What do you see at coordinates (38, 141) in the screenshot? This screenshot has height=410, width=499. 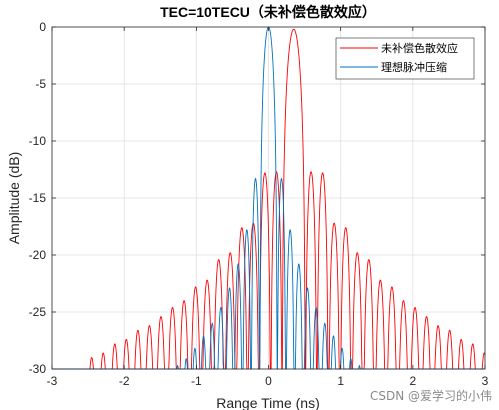 I see `y-tick-label: -10` at bounding box center [38, 141].